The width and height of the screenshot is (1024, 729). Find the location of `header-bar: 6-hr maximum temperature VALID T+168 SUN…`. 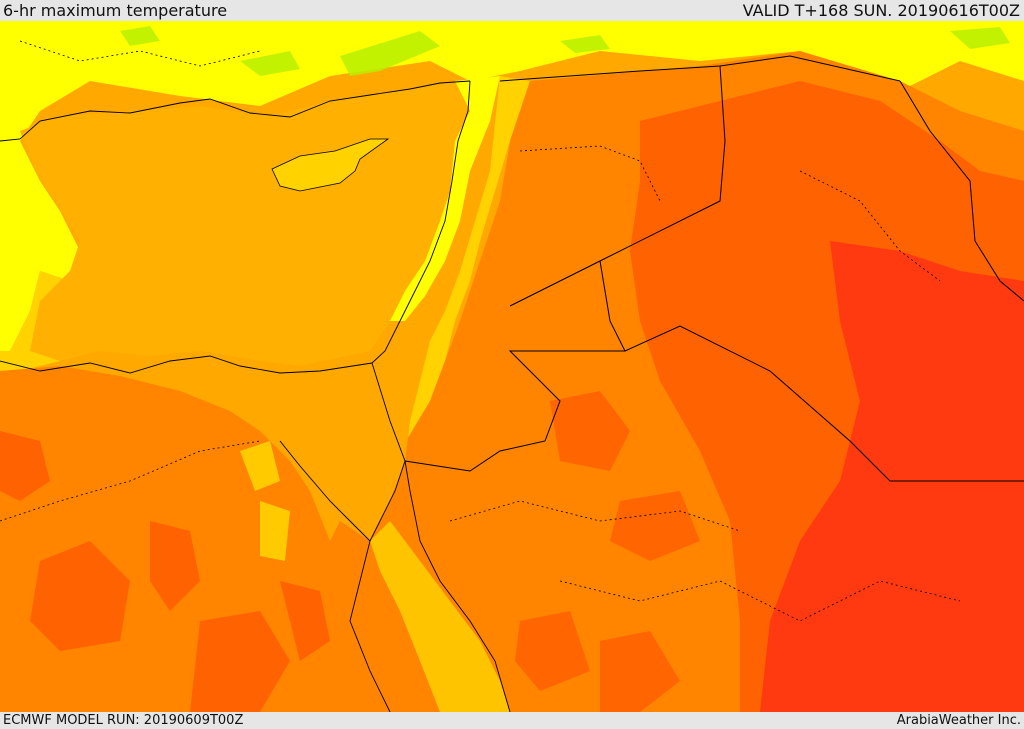

header-bar: 6-hr maximum temperature VALID T+168 SUN… is located at coordinates (512, 10).